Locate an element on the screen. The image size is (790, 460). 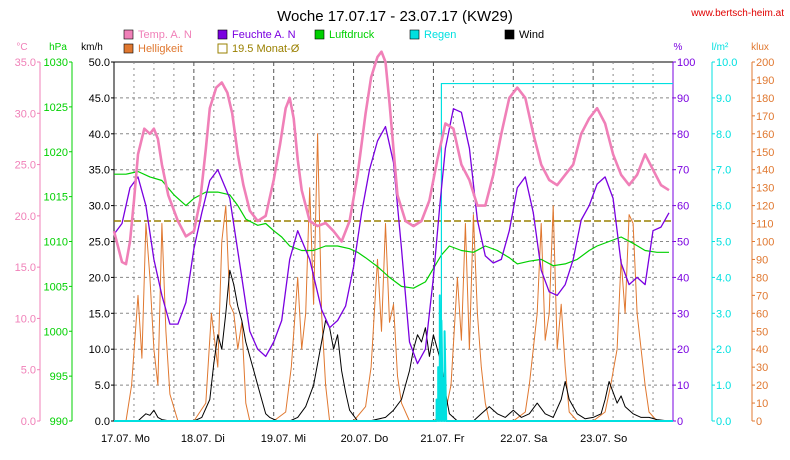
axis-tick-label-rain: 3.0 is located at coordinates (723, 314).